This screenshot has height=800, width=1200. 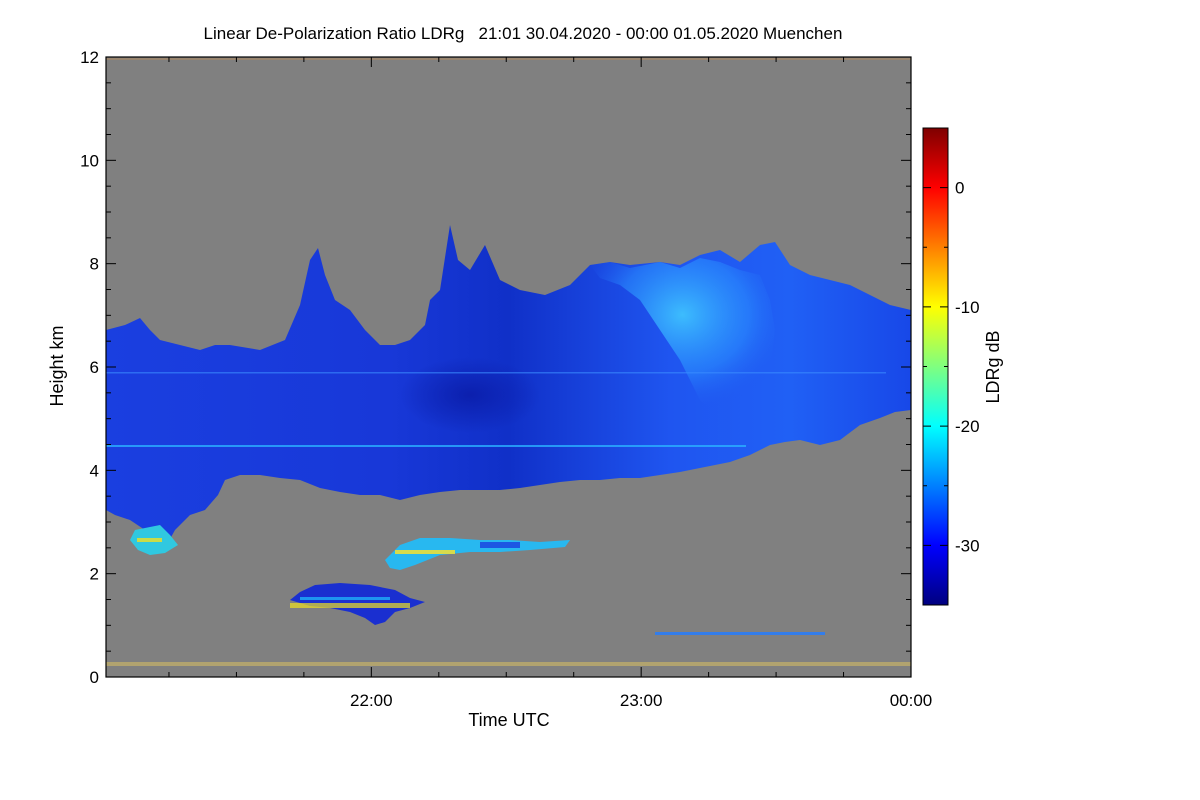 What do you see at coordinates (94, 574) in the screenshot?
I see `y-tick-label: 2` at bounding box center [94, 574].